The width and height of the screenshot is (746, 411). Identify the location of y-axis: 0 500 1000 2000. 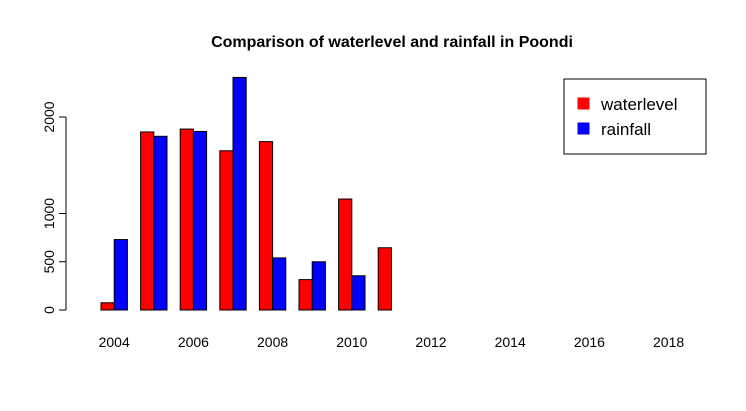
(54, 207).